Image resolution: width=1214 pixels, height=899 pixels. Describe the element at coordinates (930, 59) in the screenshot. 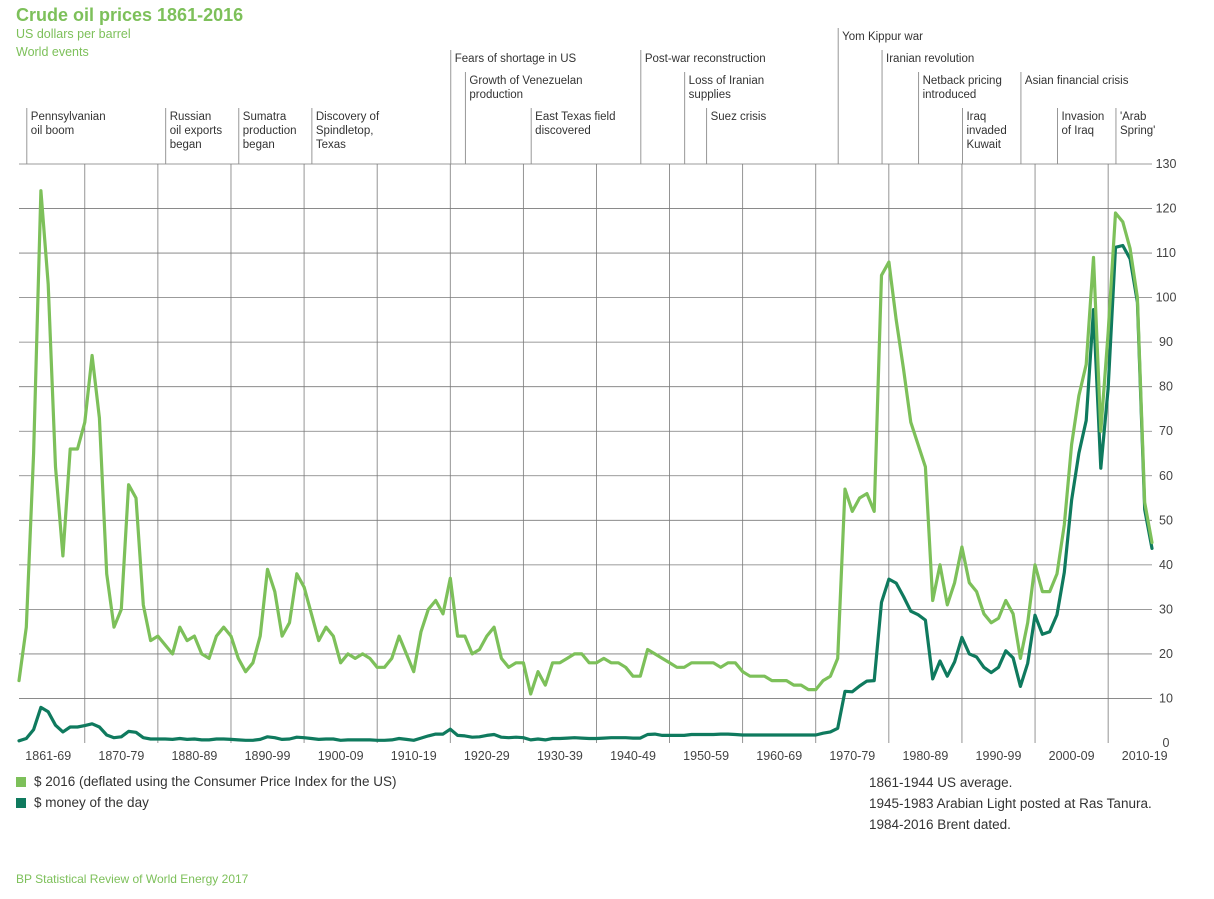

I see `event-label: Iranian revolution` at that location.